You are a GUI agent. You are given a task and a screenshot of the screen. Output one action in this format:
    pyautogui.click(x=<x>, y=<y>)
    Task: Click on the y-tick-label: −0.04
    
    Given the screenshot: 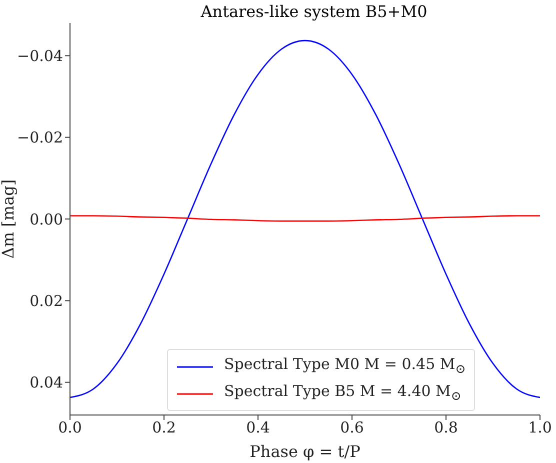 What is the action you would take?
    pyautogui.click(x=40, y=55)
    